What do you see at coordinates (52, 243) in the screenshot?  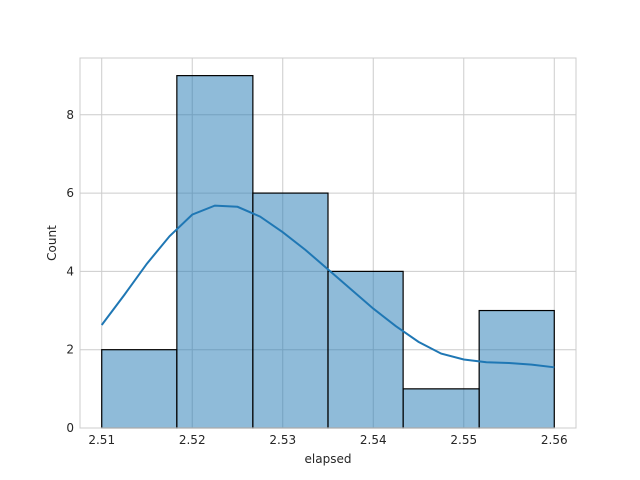 I see `y-axis-label: Count` at bounding box center [52, 243].